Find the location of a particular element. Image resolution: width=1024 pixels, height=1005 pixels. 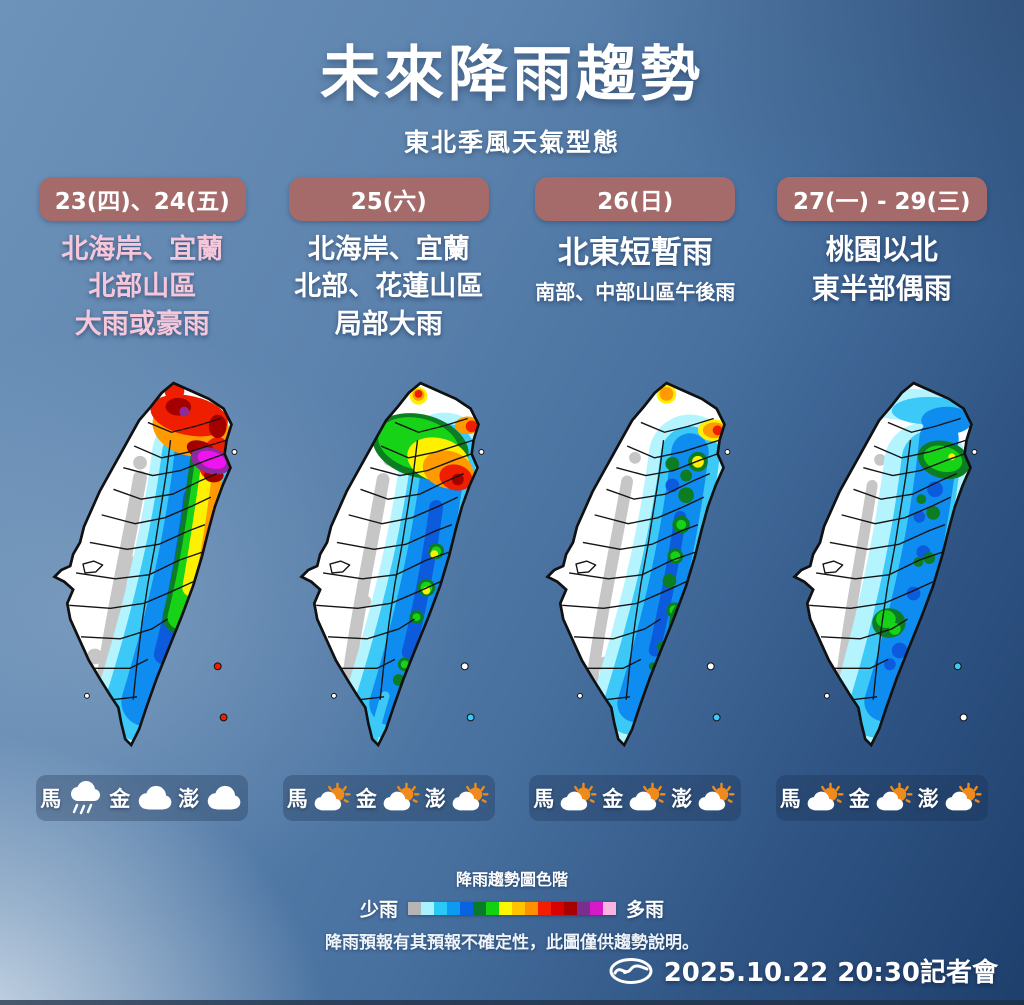

legend-right-label: 多雨 is located at coordinates (645, 910).